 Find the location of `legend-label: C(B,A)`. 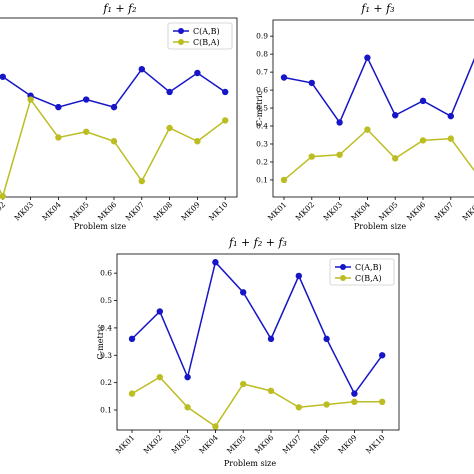

legend-label: C(B,A) is located at coordinates (368, 278).